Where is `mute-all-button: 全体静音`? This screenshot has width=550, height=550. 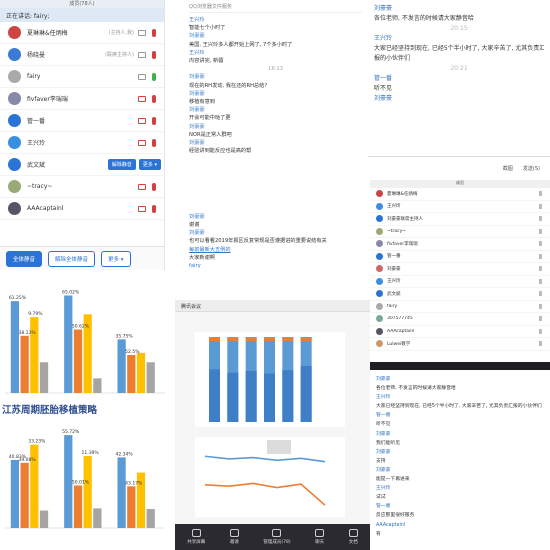
mute-all-button: 全体静音 is located at coordinates (24, 258).